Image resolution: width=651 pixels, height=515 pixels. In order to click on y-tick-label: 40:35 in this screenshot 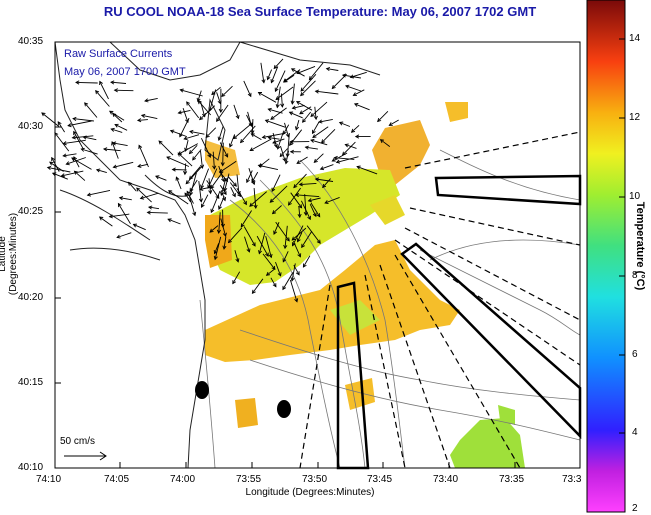, I will do `click(31, 41)`.